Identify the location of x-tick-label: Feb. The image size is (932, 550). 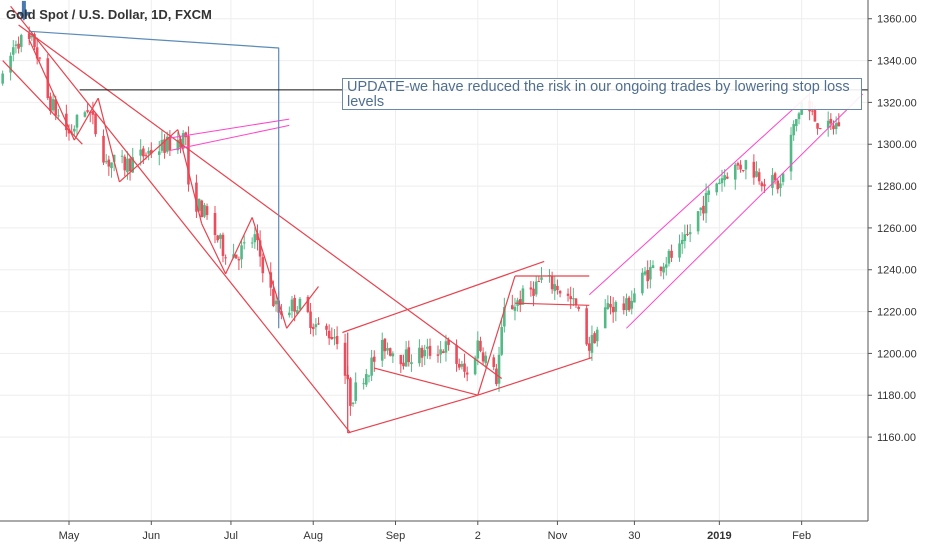
(801, 536).